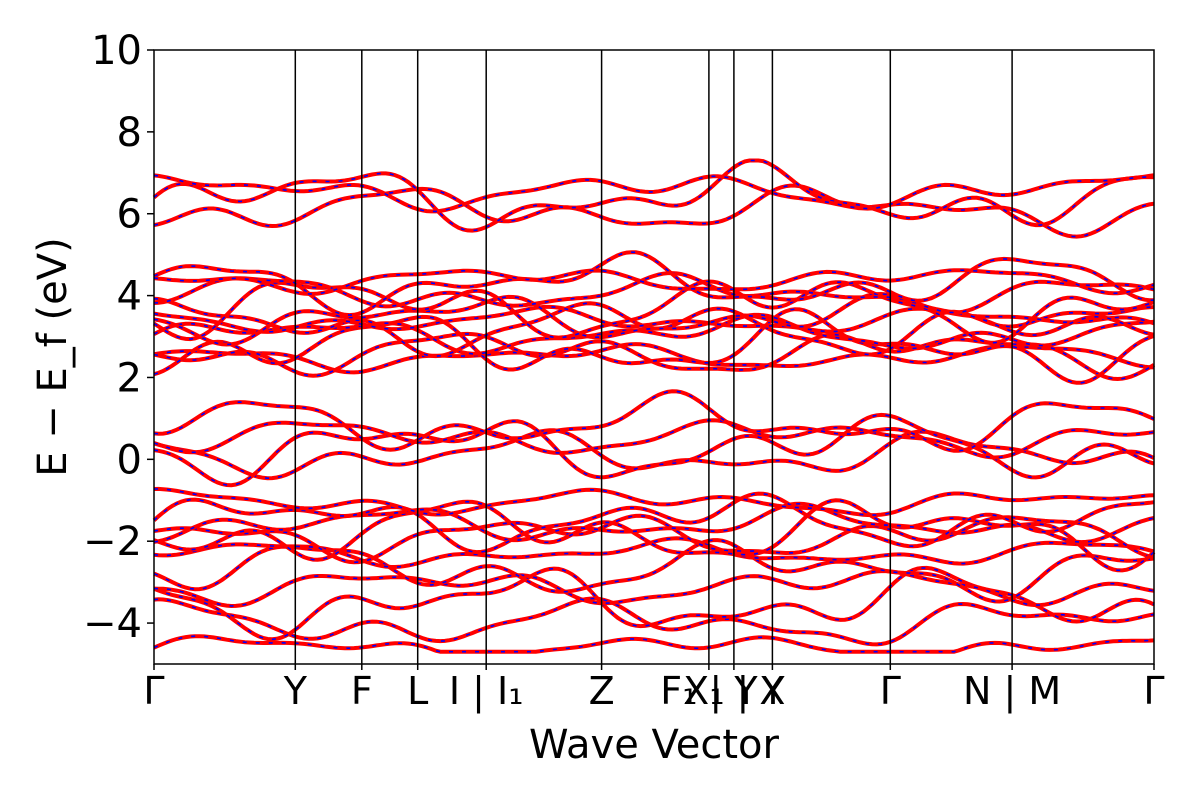 The image size is (1200, 805). I want to click on y-tick-label: −2, so click(112, 542).